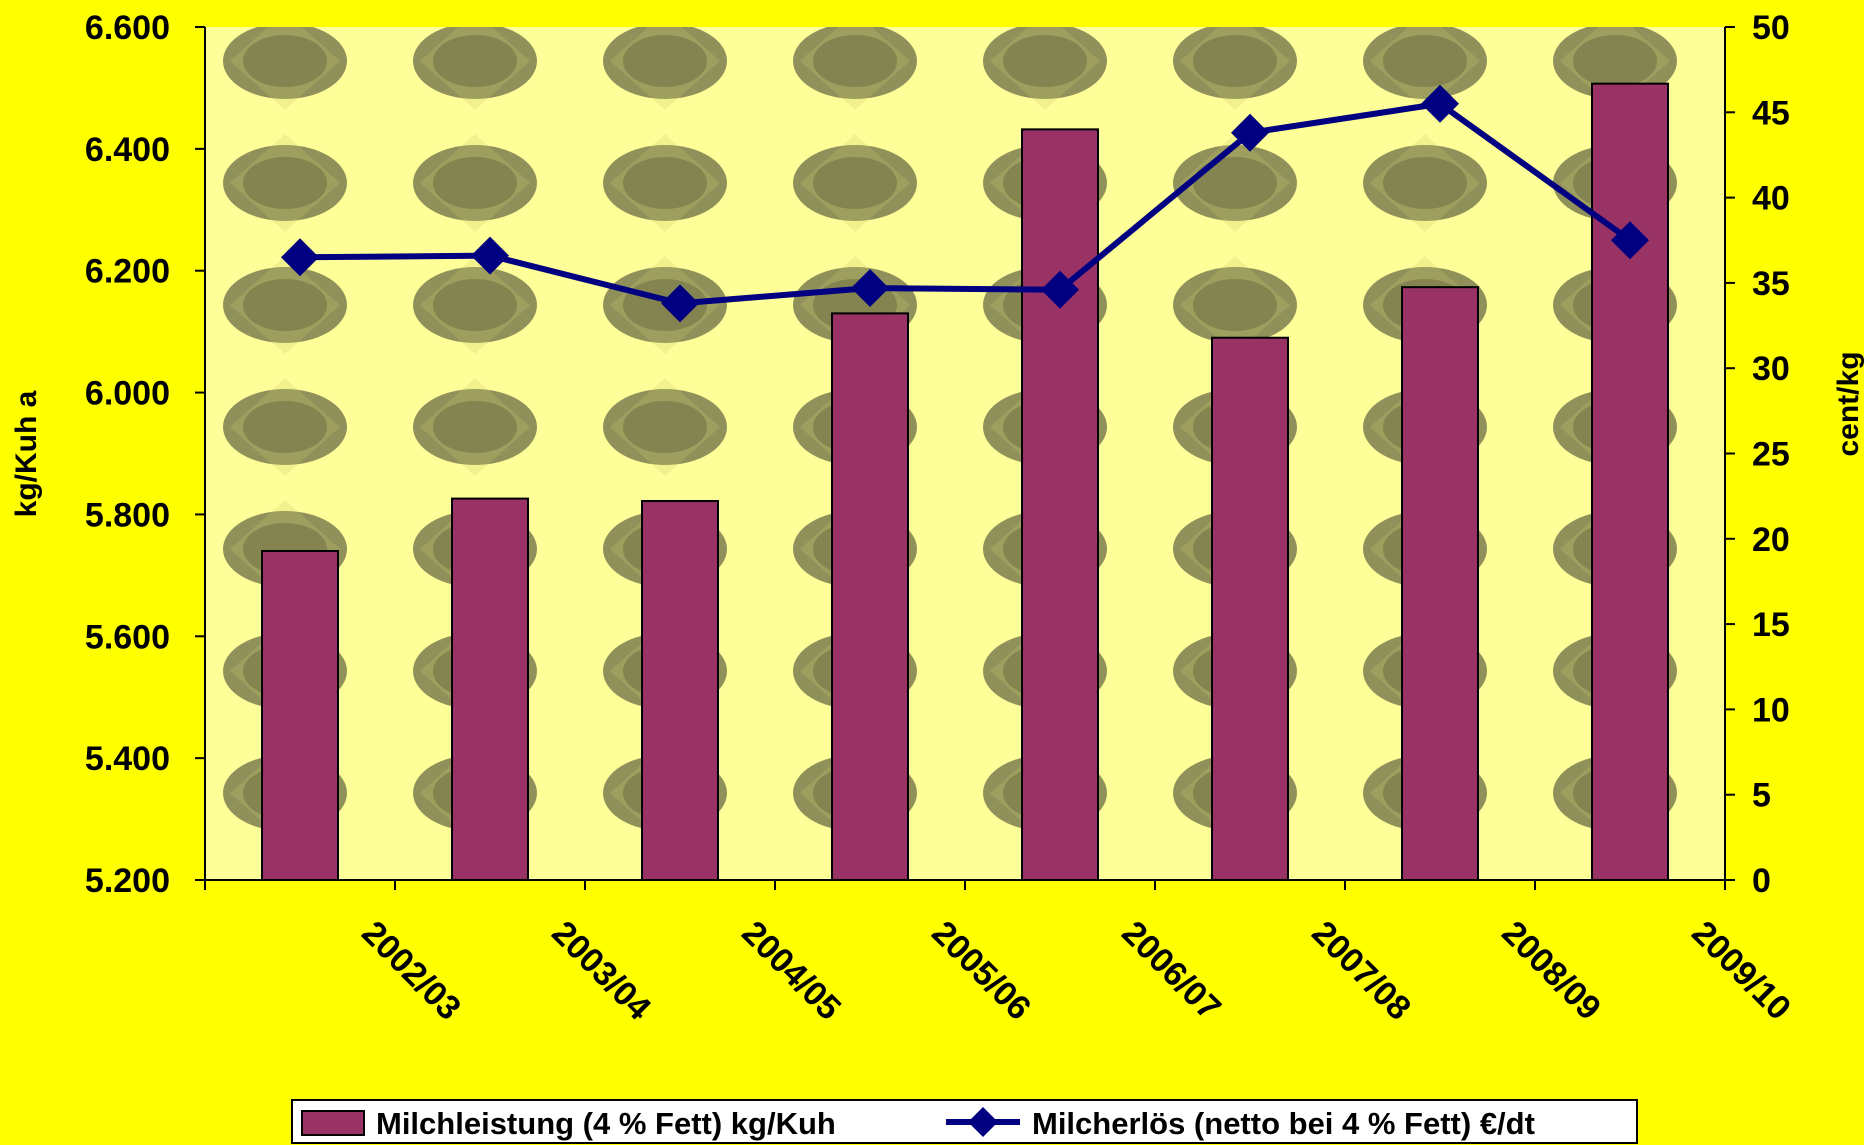 The width and height of the screenshot is (1864, 1145). What do you see at coordinates (127, 150) in the screenshot?
I see `y-left-tick-label: 6.400` at bounding box center [127, 150].